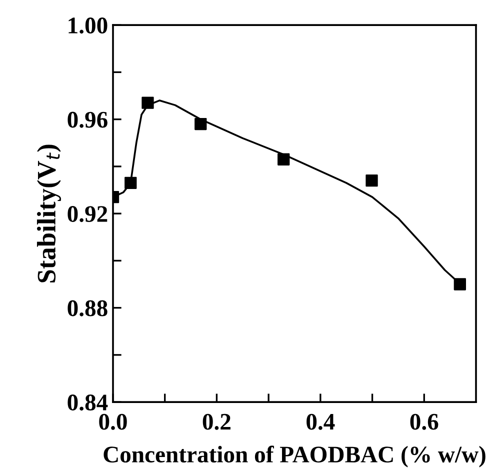  Describe the element at coordinates (88, 308) in the screenshot. I see `y-tick-label: 0.88` at that location.